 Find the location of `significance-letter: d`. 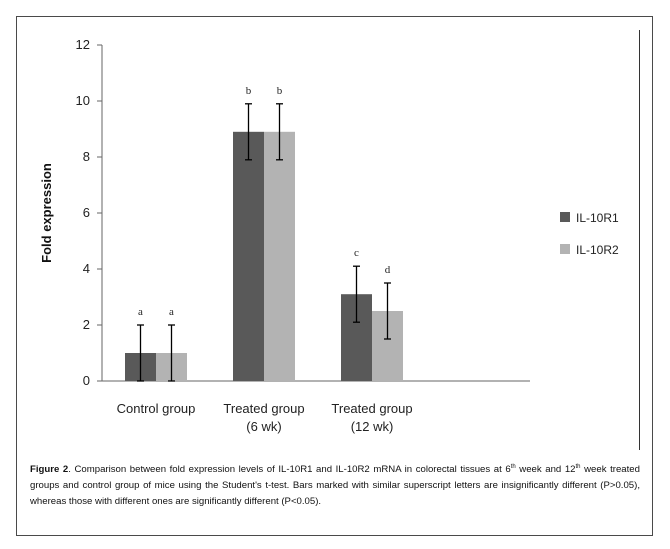

significance-letter: d is located at coordinates (388, 270).